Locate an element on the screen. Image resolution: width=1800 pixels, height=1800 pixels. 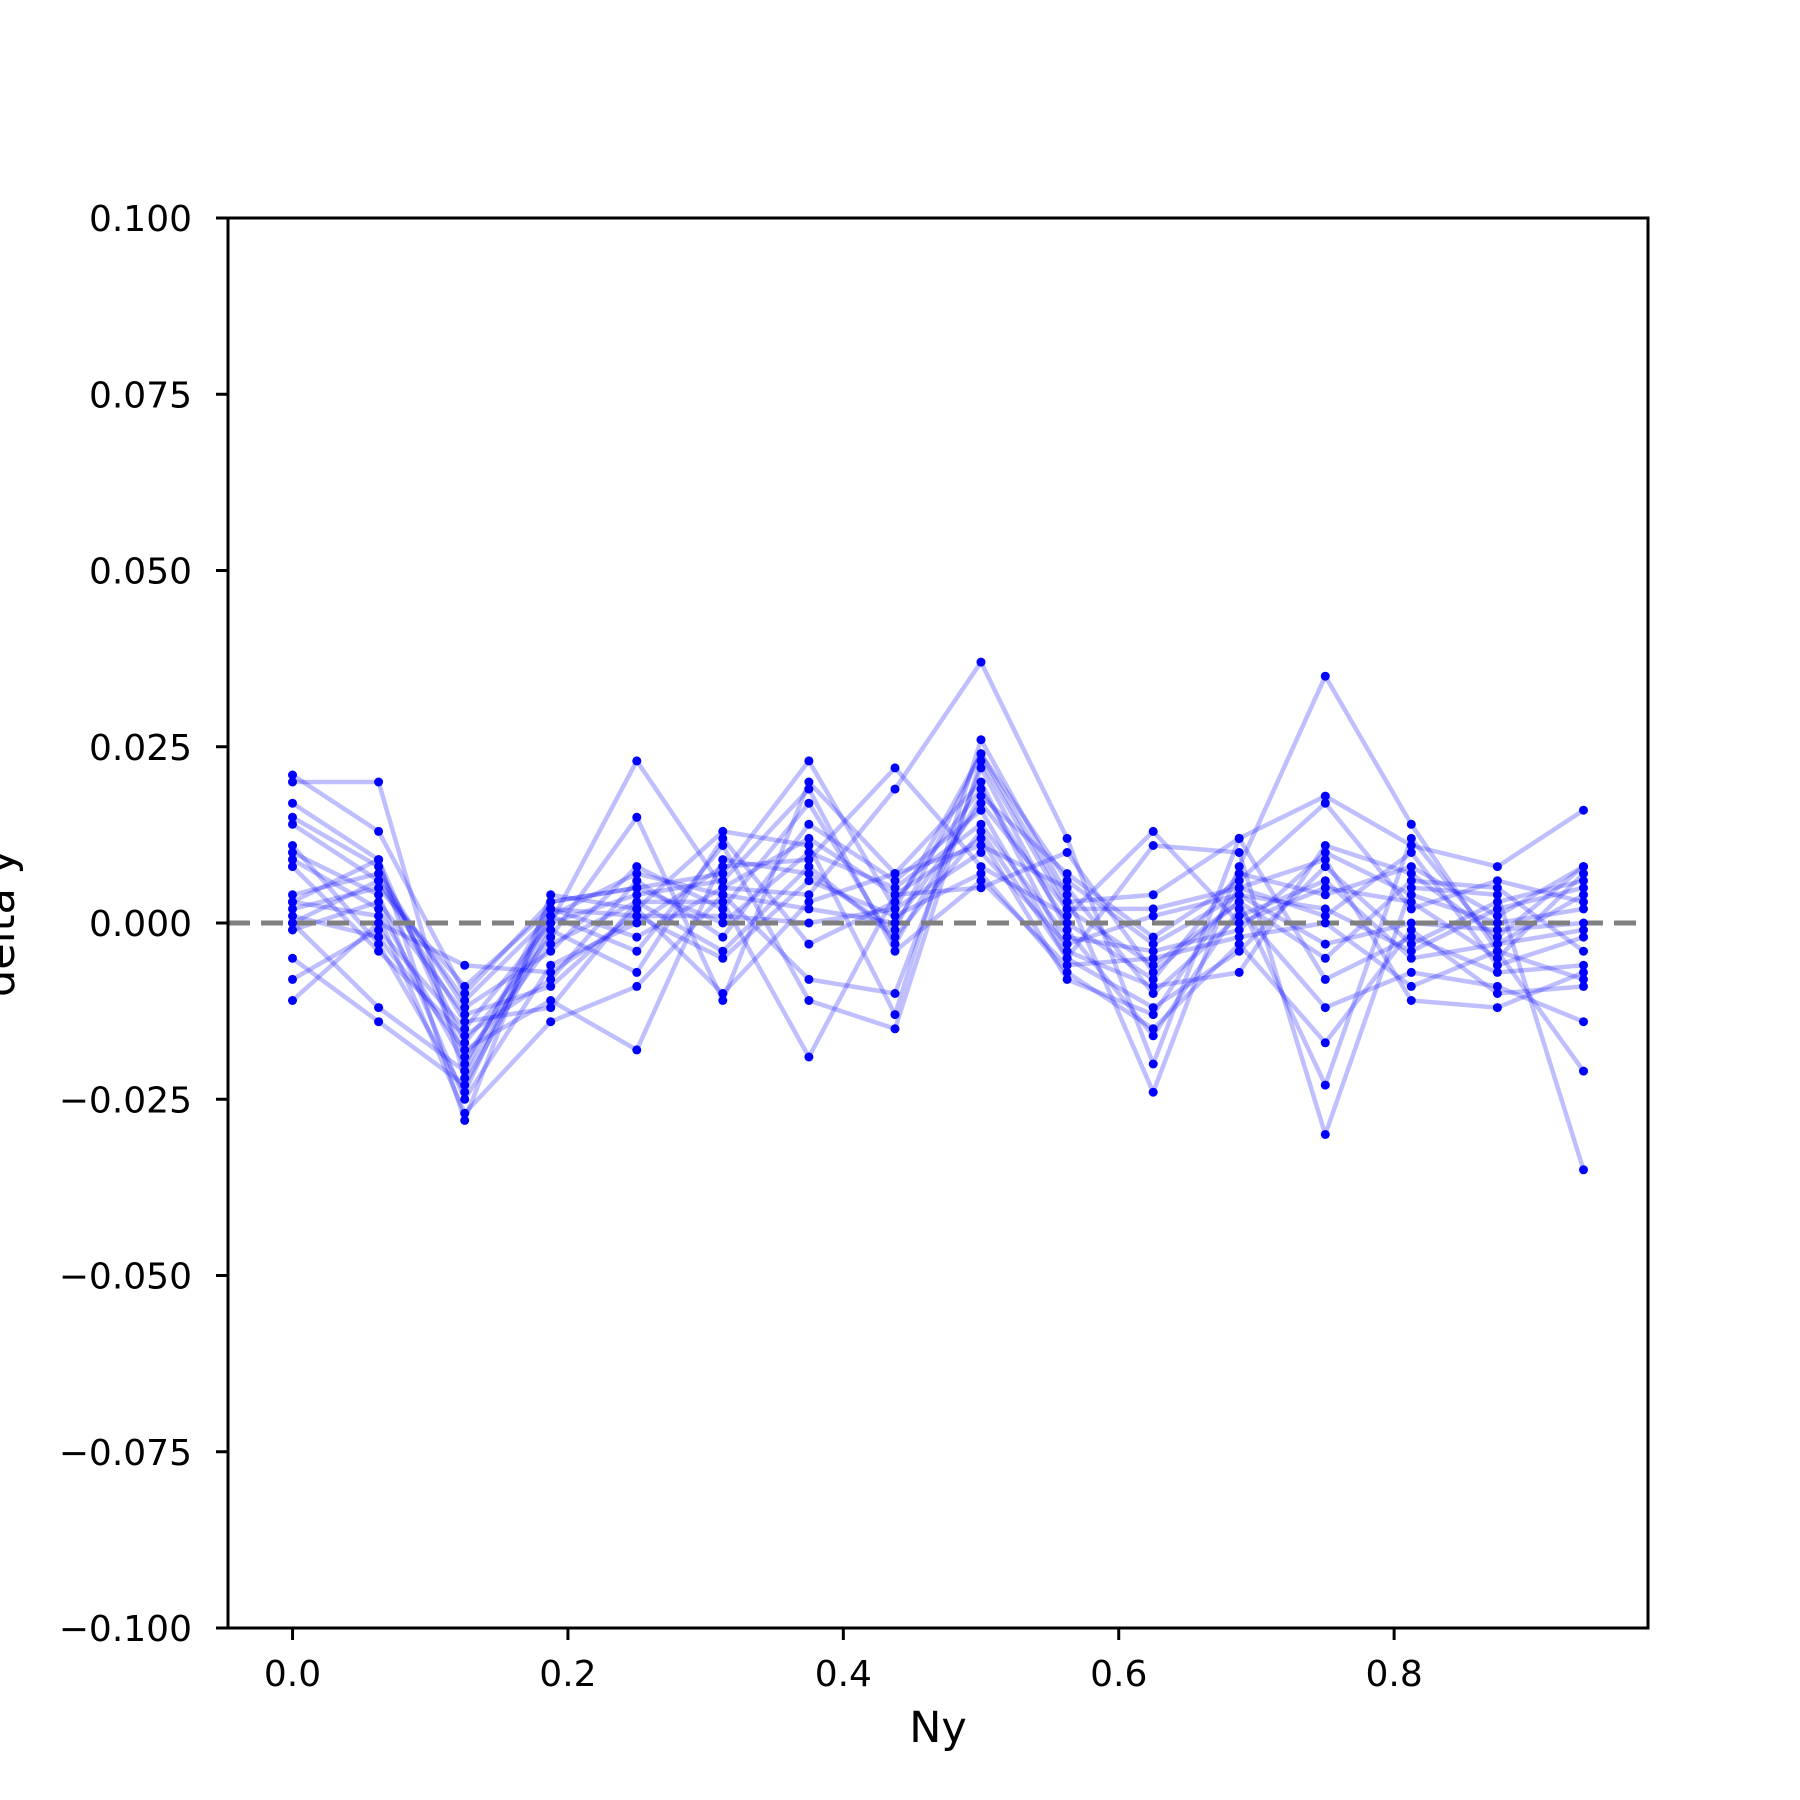
x-tick-label: 0.0 is located at coordinates (292, 1674).